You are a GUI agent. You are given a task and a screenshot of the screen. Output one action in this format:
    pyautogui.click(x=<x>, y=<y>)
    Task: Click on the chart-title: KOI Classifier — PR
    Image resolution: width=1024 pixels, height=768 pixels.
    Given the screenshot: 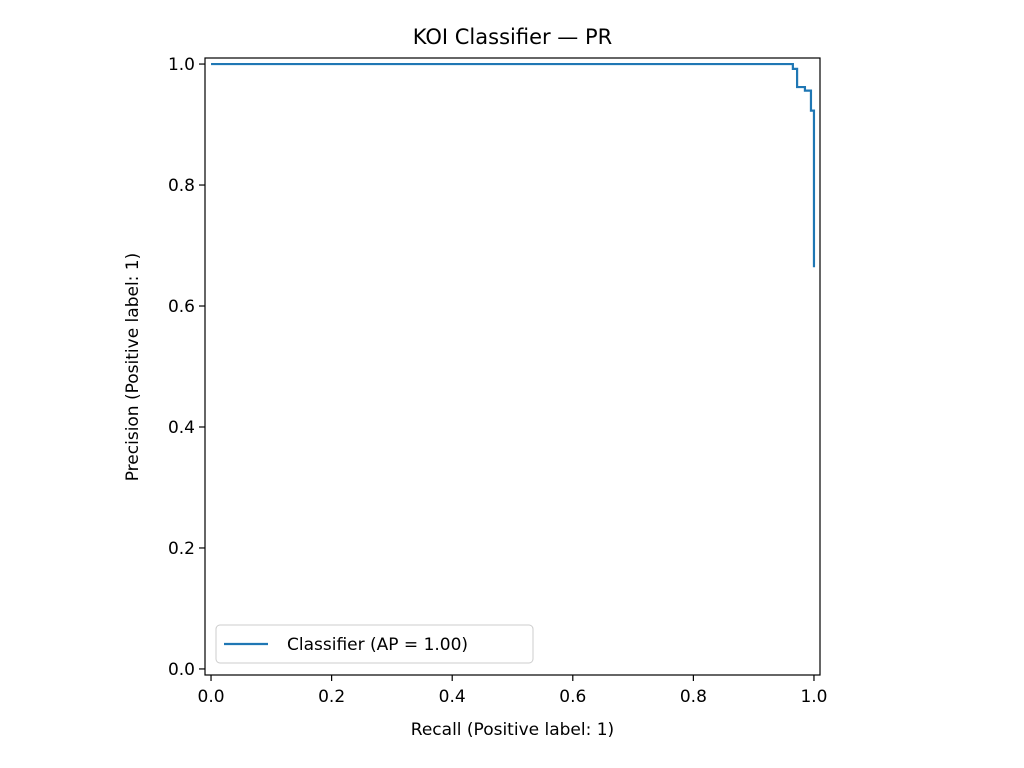 What is the action you would take?
    pyautogui.click(x=513, y=37)
    